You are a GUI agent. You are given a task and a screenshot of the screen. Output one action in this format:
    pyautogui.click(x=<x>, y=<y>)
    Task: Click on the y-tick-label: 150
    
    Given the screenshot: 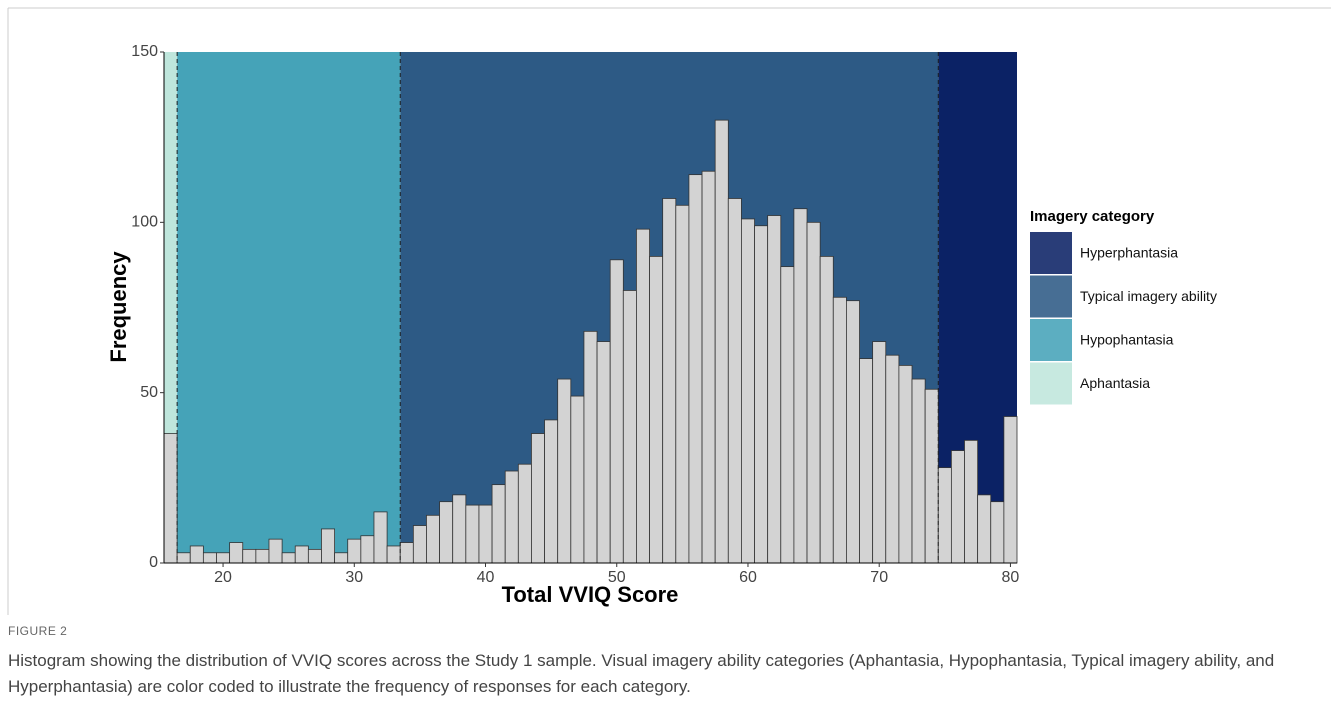 What is the action you would take?
    pyautogui.click(x=144, y=51)
    